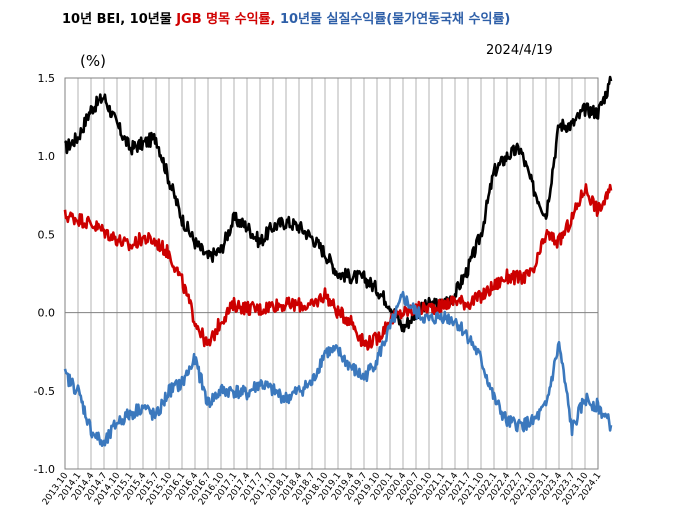 Image resolution: width=680 pixels, height=522 pixels. I want to click on y-tick-label: 1.0, so click(47, 156).